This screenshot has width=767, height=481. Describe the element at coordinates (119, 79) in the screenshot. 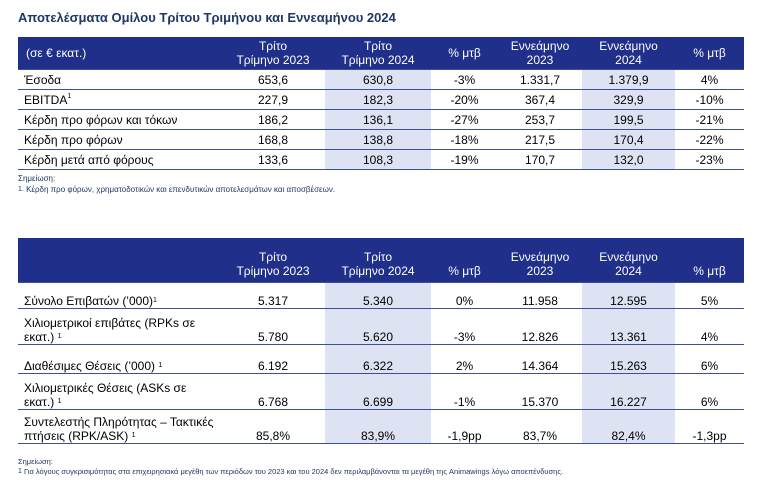

I see `row-label: Έσοδα` at that location.